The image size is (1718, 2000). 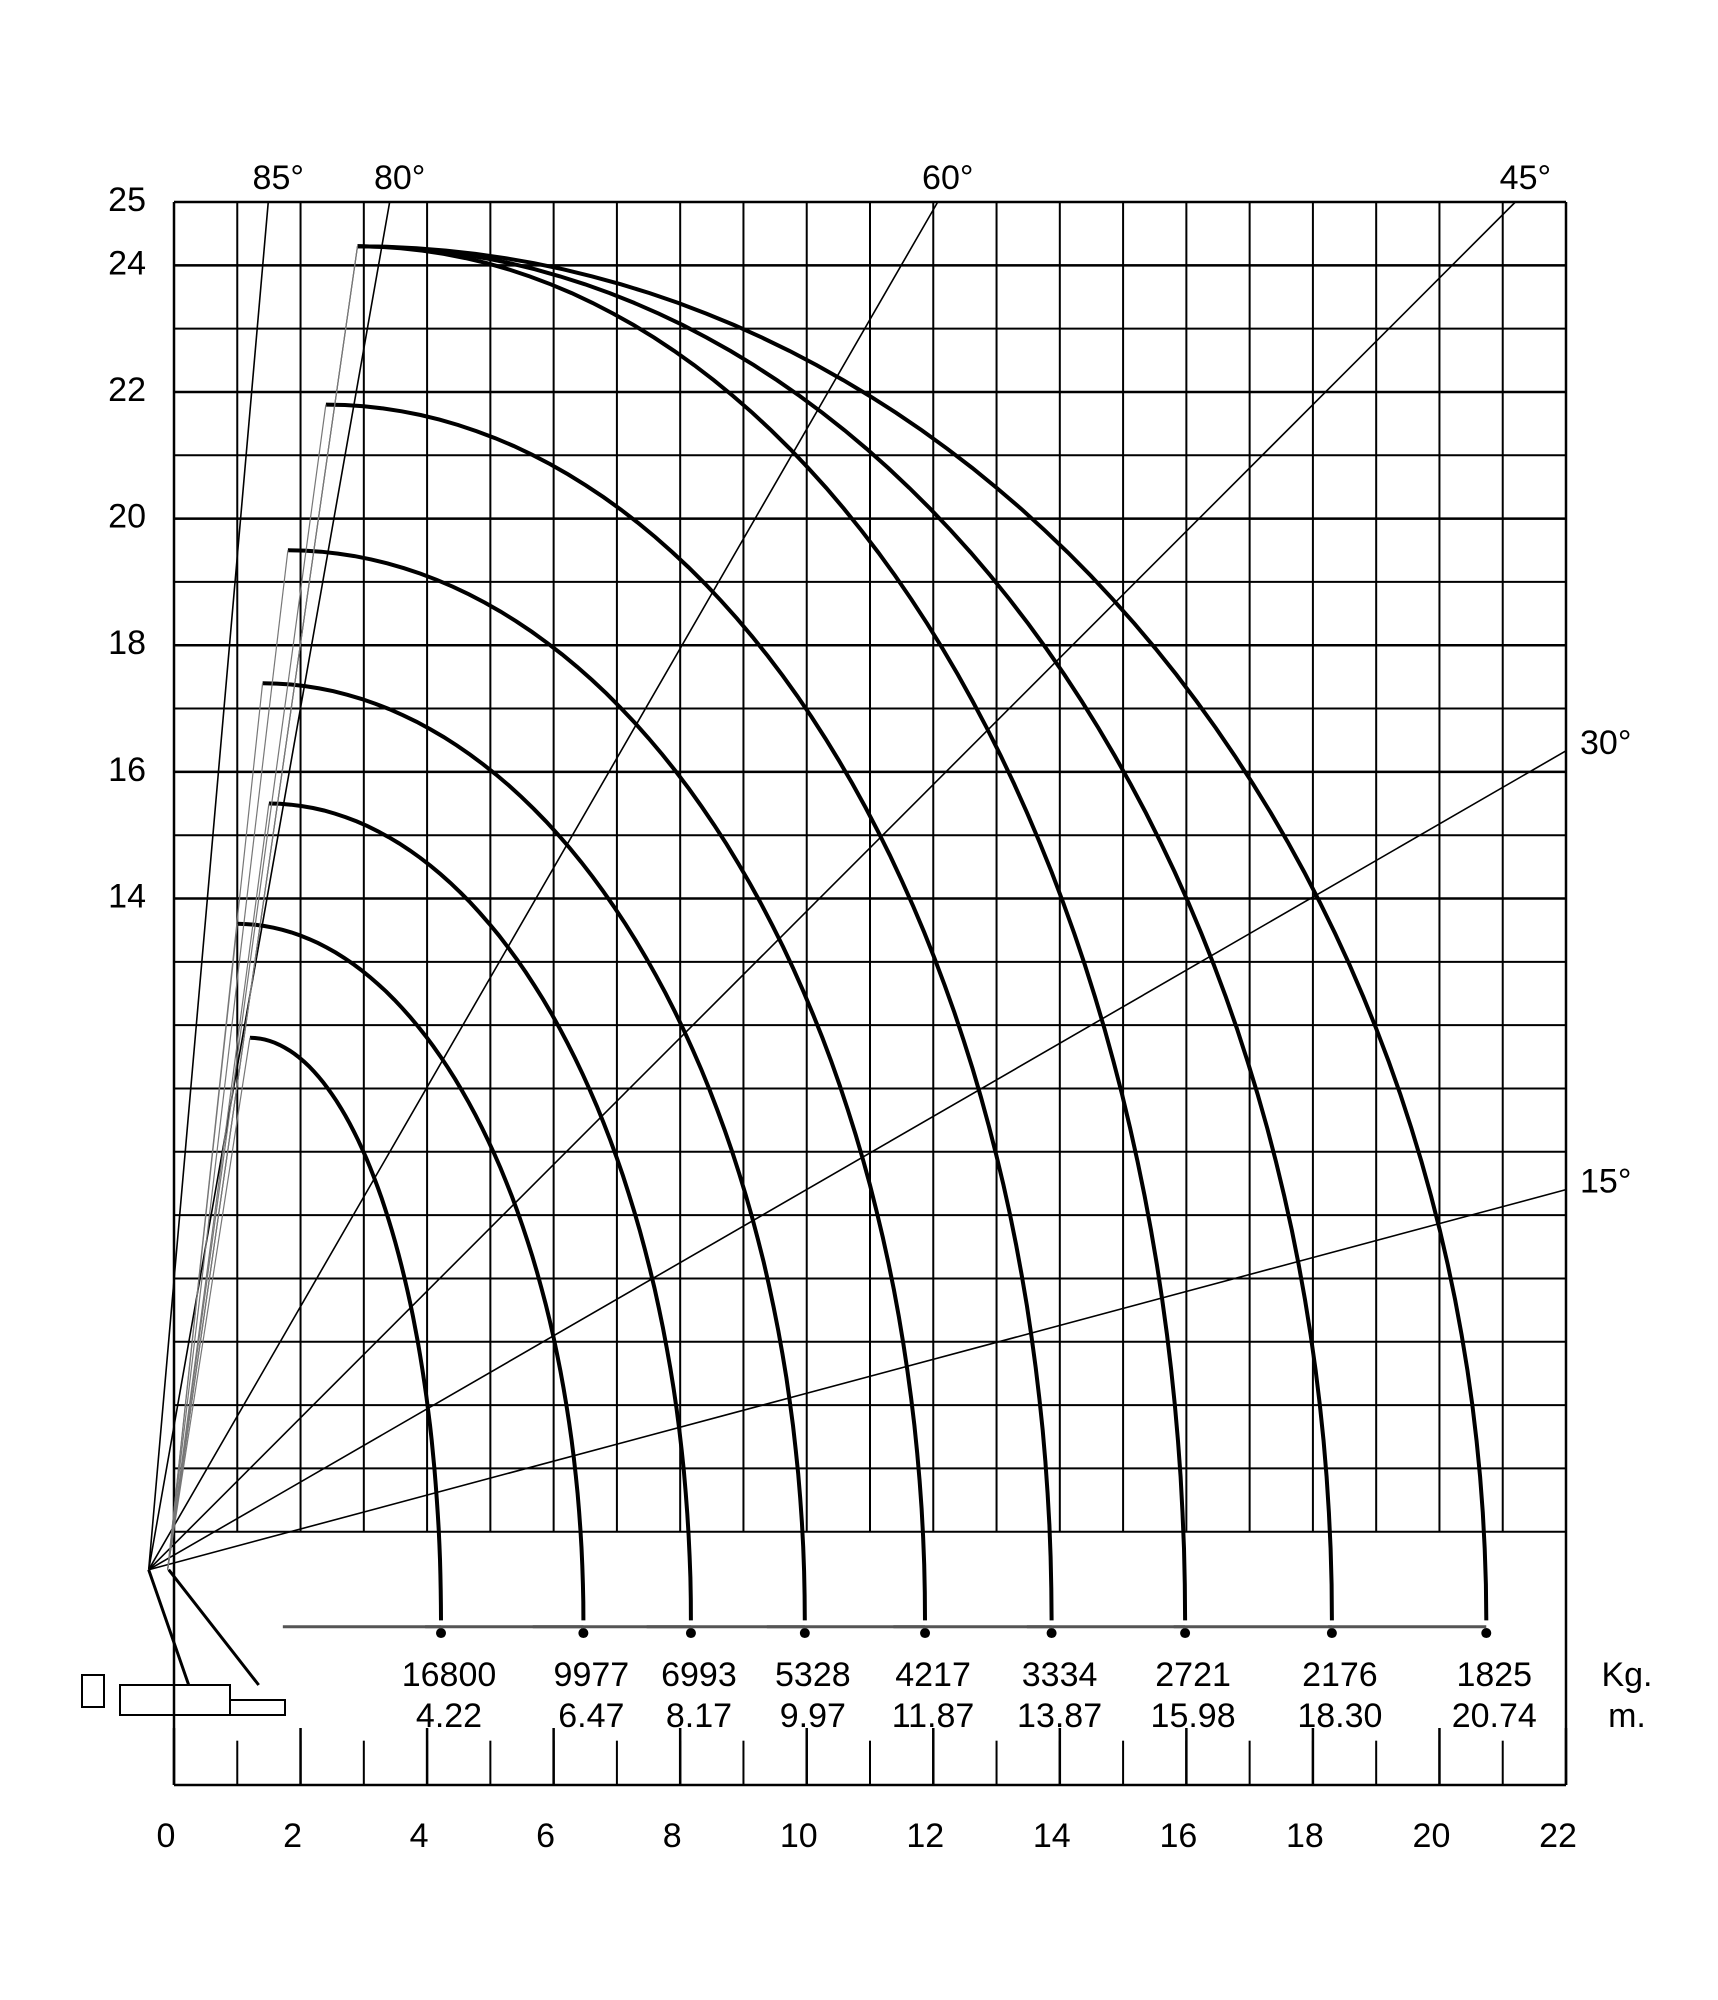 What do you see at coordinates (591, 1716) in the screenshot?
I see `radius-label: 6.47` at bounding box center [591, 1716].